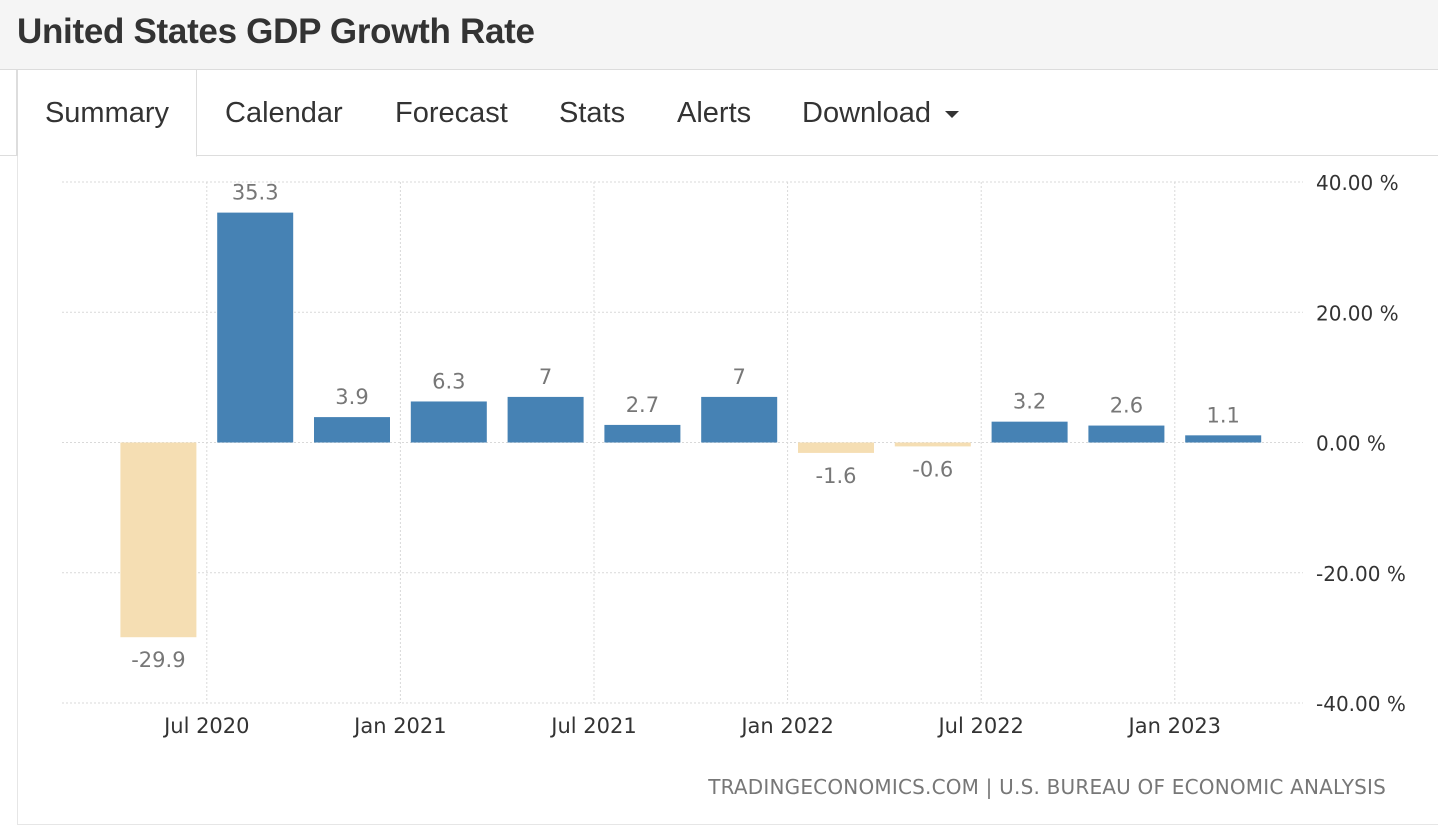 The image size is (1438, 832). What do you see at coordinates (205, 726) in the screenshot?
I see `x-tick-label: Jul 2020` at bounding box center [205, 726].